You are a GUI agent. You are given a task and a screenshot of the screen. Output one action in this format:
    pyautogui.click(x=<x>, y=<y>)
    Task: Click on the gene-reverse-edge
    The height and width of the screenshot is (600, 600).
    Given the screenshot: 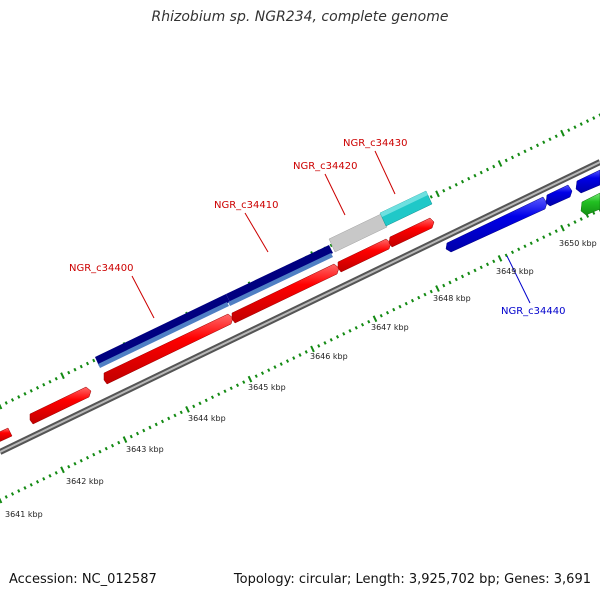 What is the action you would take?
    pyautogui.click(x=587, y=181)
    